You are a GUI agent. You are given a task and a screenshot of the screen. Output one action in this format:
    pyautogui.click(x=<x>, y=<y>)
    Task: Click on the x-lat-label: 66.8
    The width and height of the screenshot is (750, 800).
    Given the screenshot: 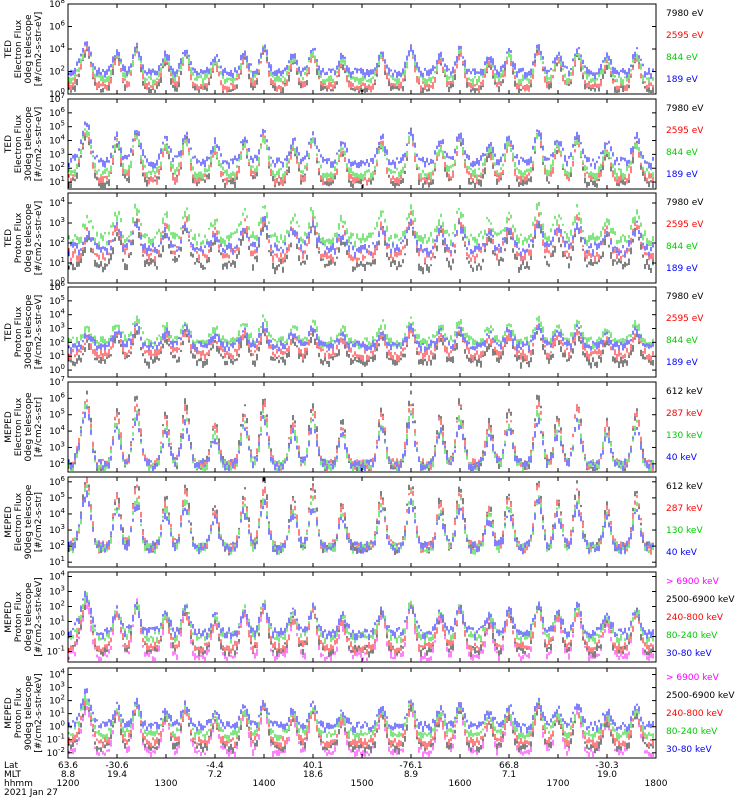 What is the action you would take?
    pyautogui.click(x=509, y=766)
    